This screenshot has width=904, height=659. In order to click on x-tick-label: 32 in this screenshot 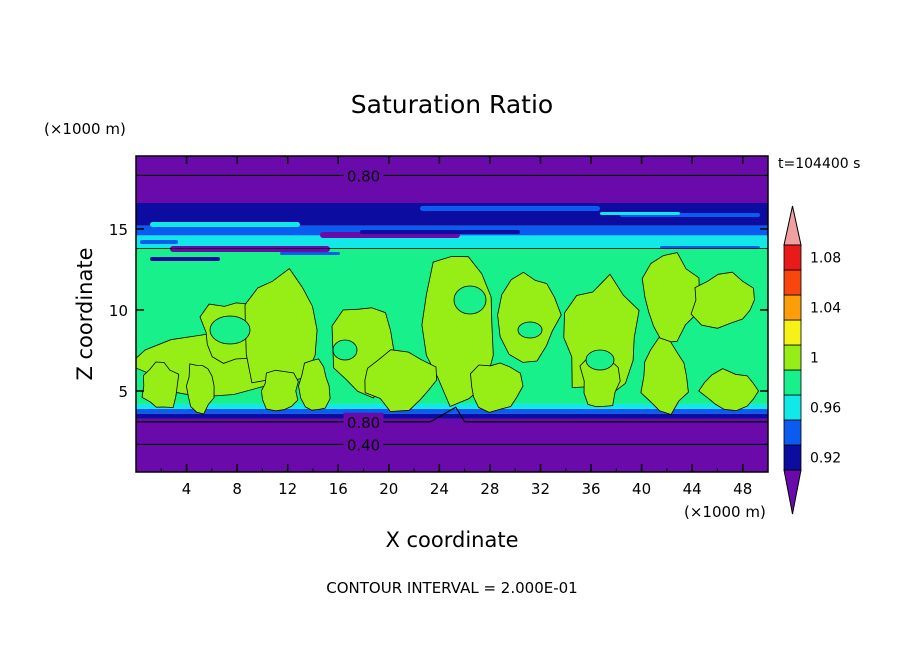, I will do `click(540, 489)`.